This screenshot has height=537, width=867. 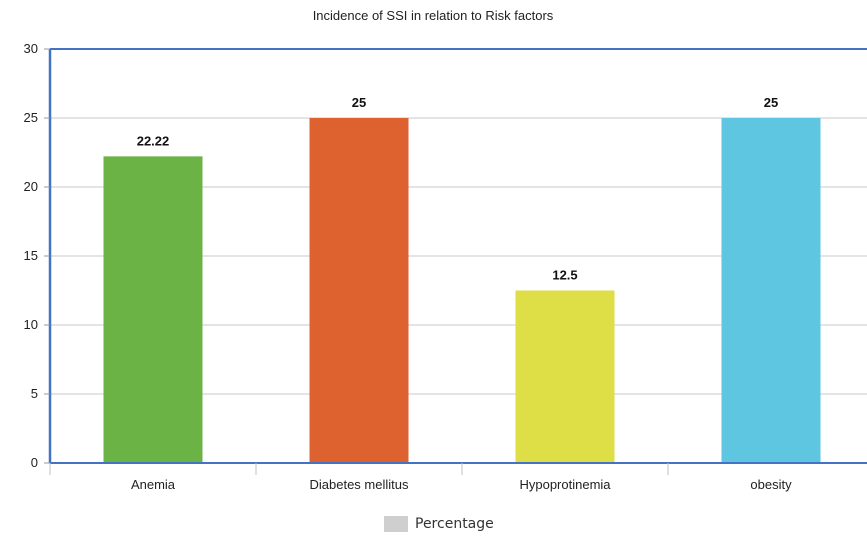 What do you see at coordinates (771, 290) in the screenshot?
I see `bar-obesity` at bounding box center [771, 290].